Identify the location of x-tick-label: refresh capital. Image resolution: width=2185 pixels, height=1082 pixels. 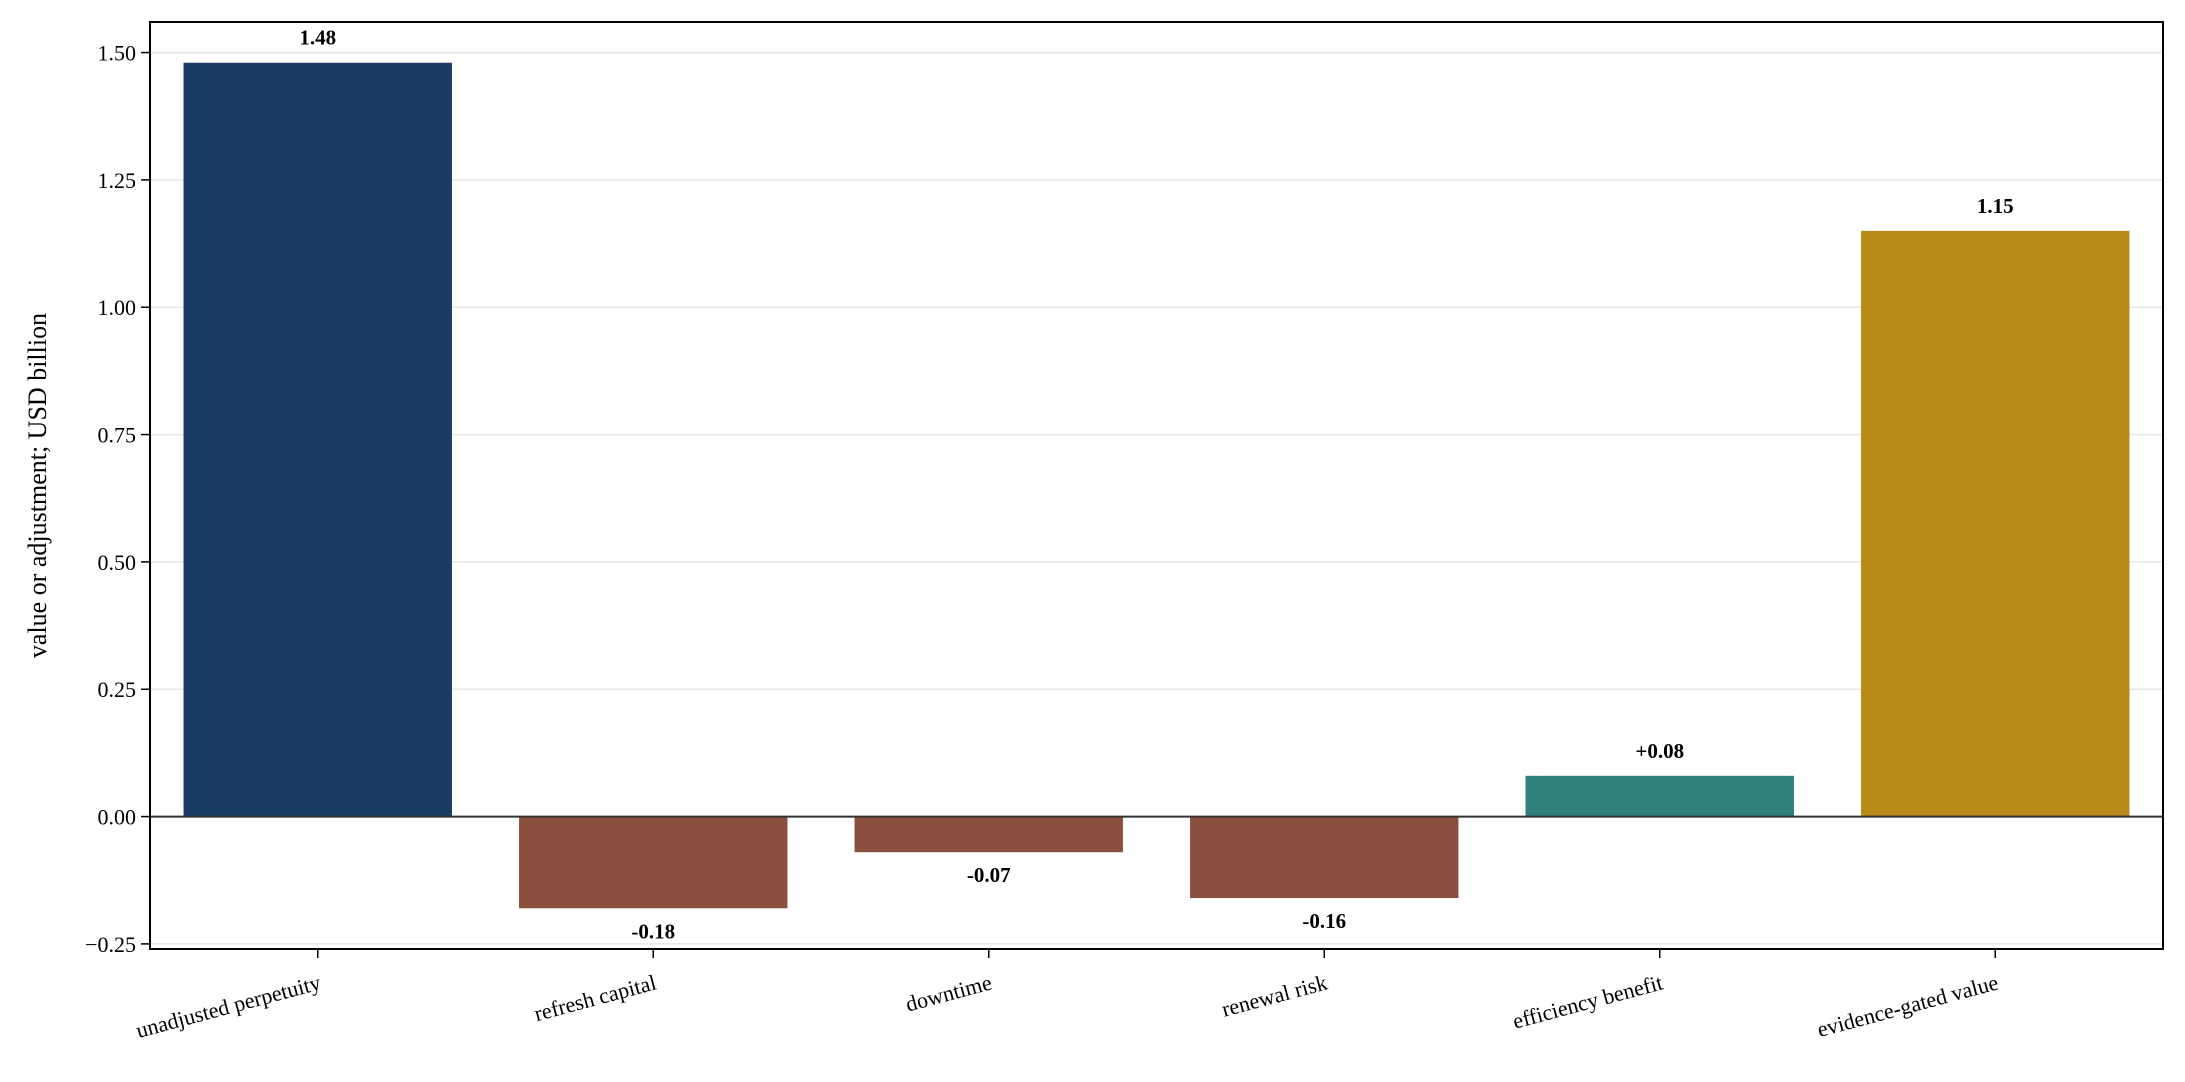
(594, 998).